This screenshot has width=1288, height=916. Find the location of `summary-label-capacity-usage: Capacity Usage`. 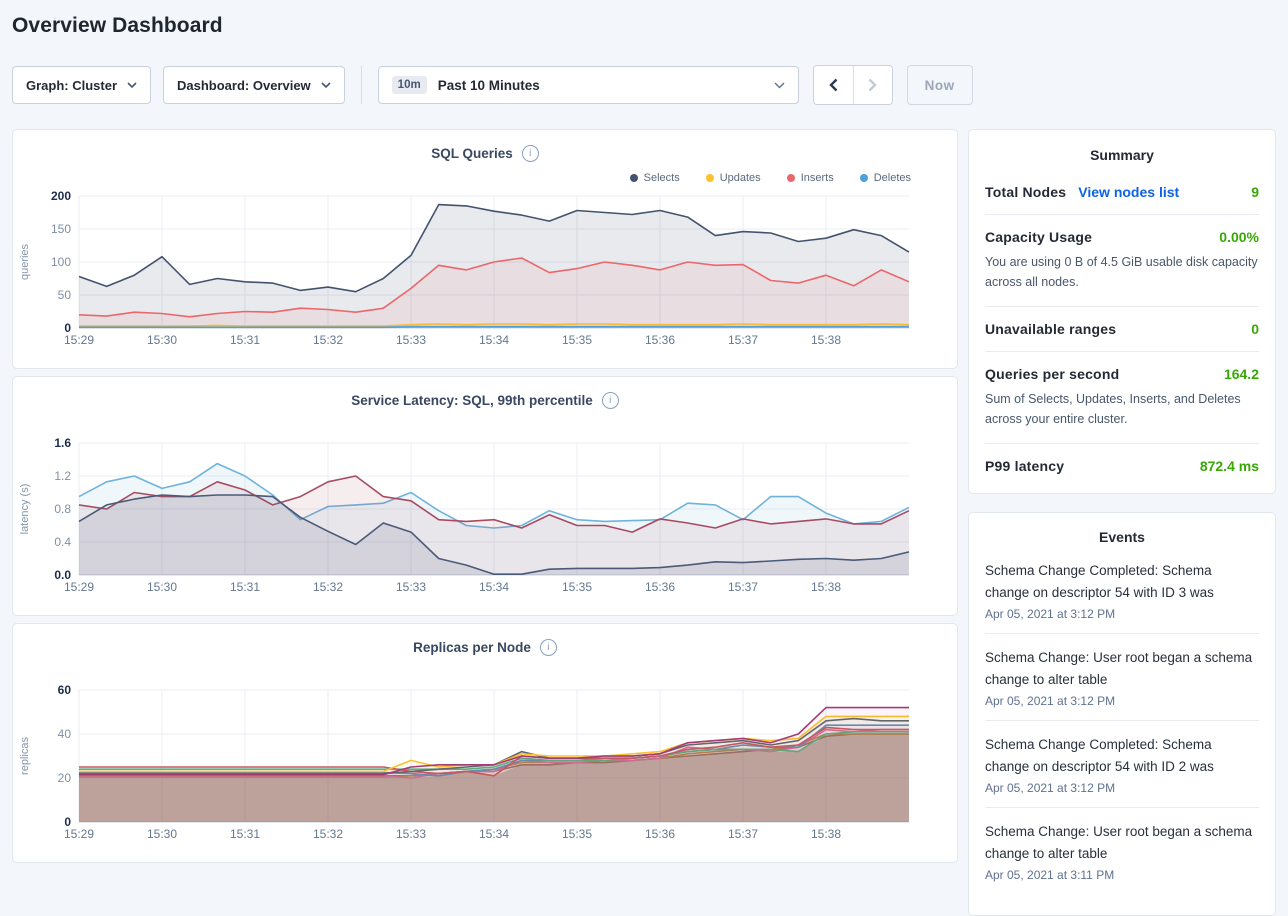

summary-label-capacity-usage: Capacity Usage is located at coordinates (1039, 237).